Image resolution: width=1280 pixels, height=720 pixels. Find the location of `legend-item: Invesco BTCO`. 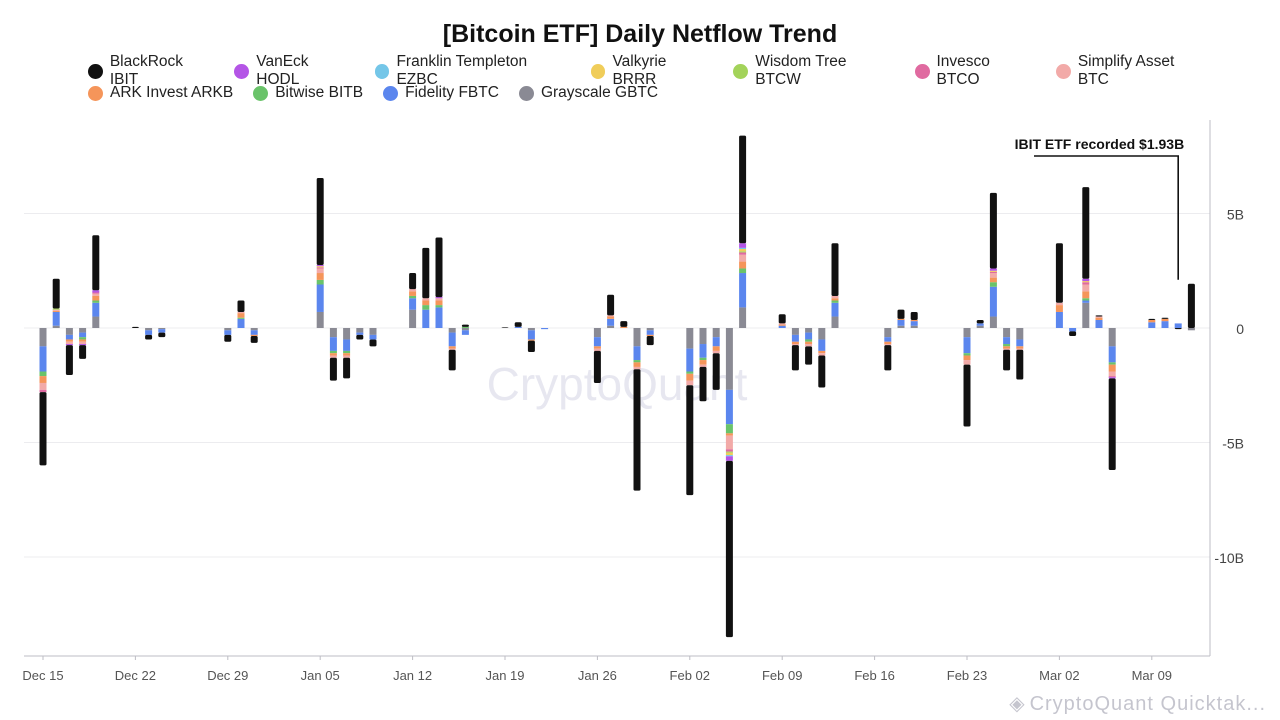

legend-item: Invesco BTCO is located at coordinates (975, 71).